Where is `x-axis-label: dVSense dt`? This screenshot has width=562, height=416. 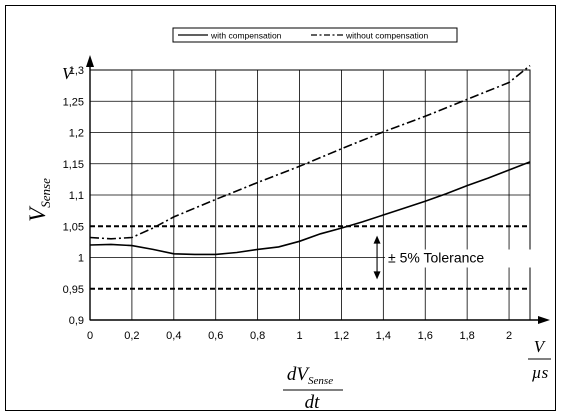 x-axis-label: dVSense dt is located at coordinates (313, 388).